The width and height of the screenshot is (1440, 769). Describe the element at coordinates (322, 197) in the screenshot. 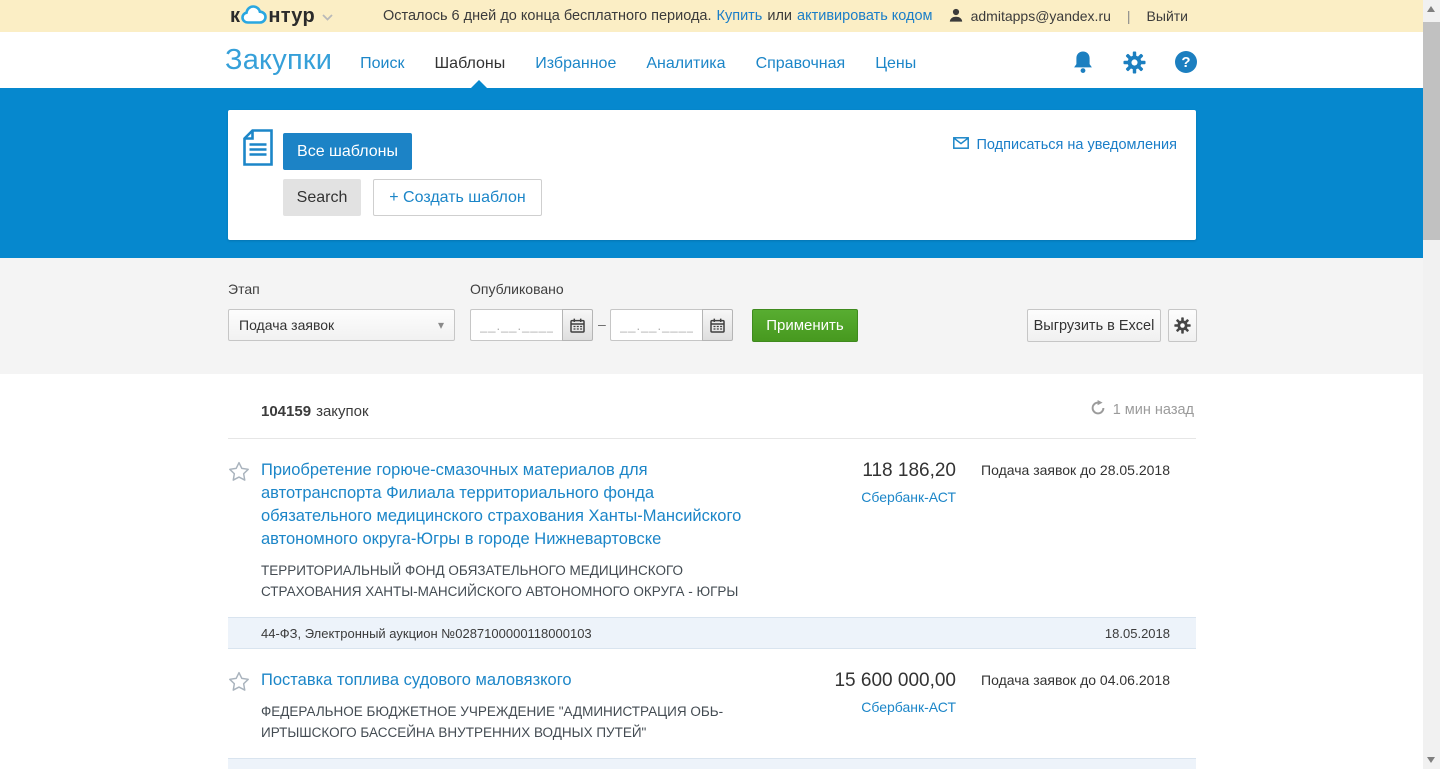

I see `template-search-button: Search` at that location.